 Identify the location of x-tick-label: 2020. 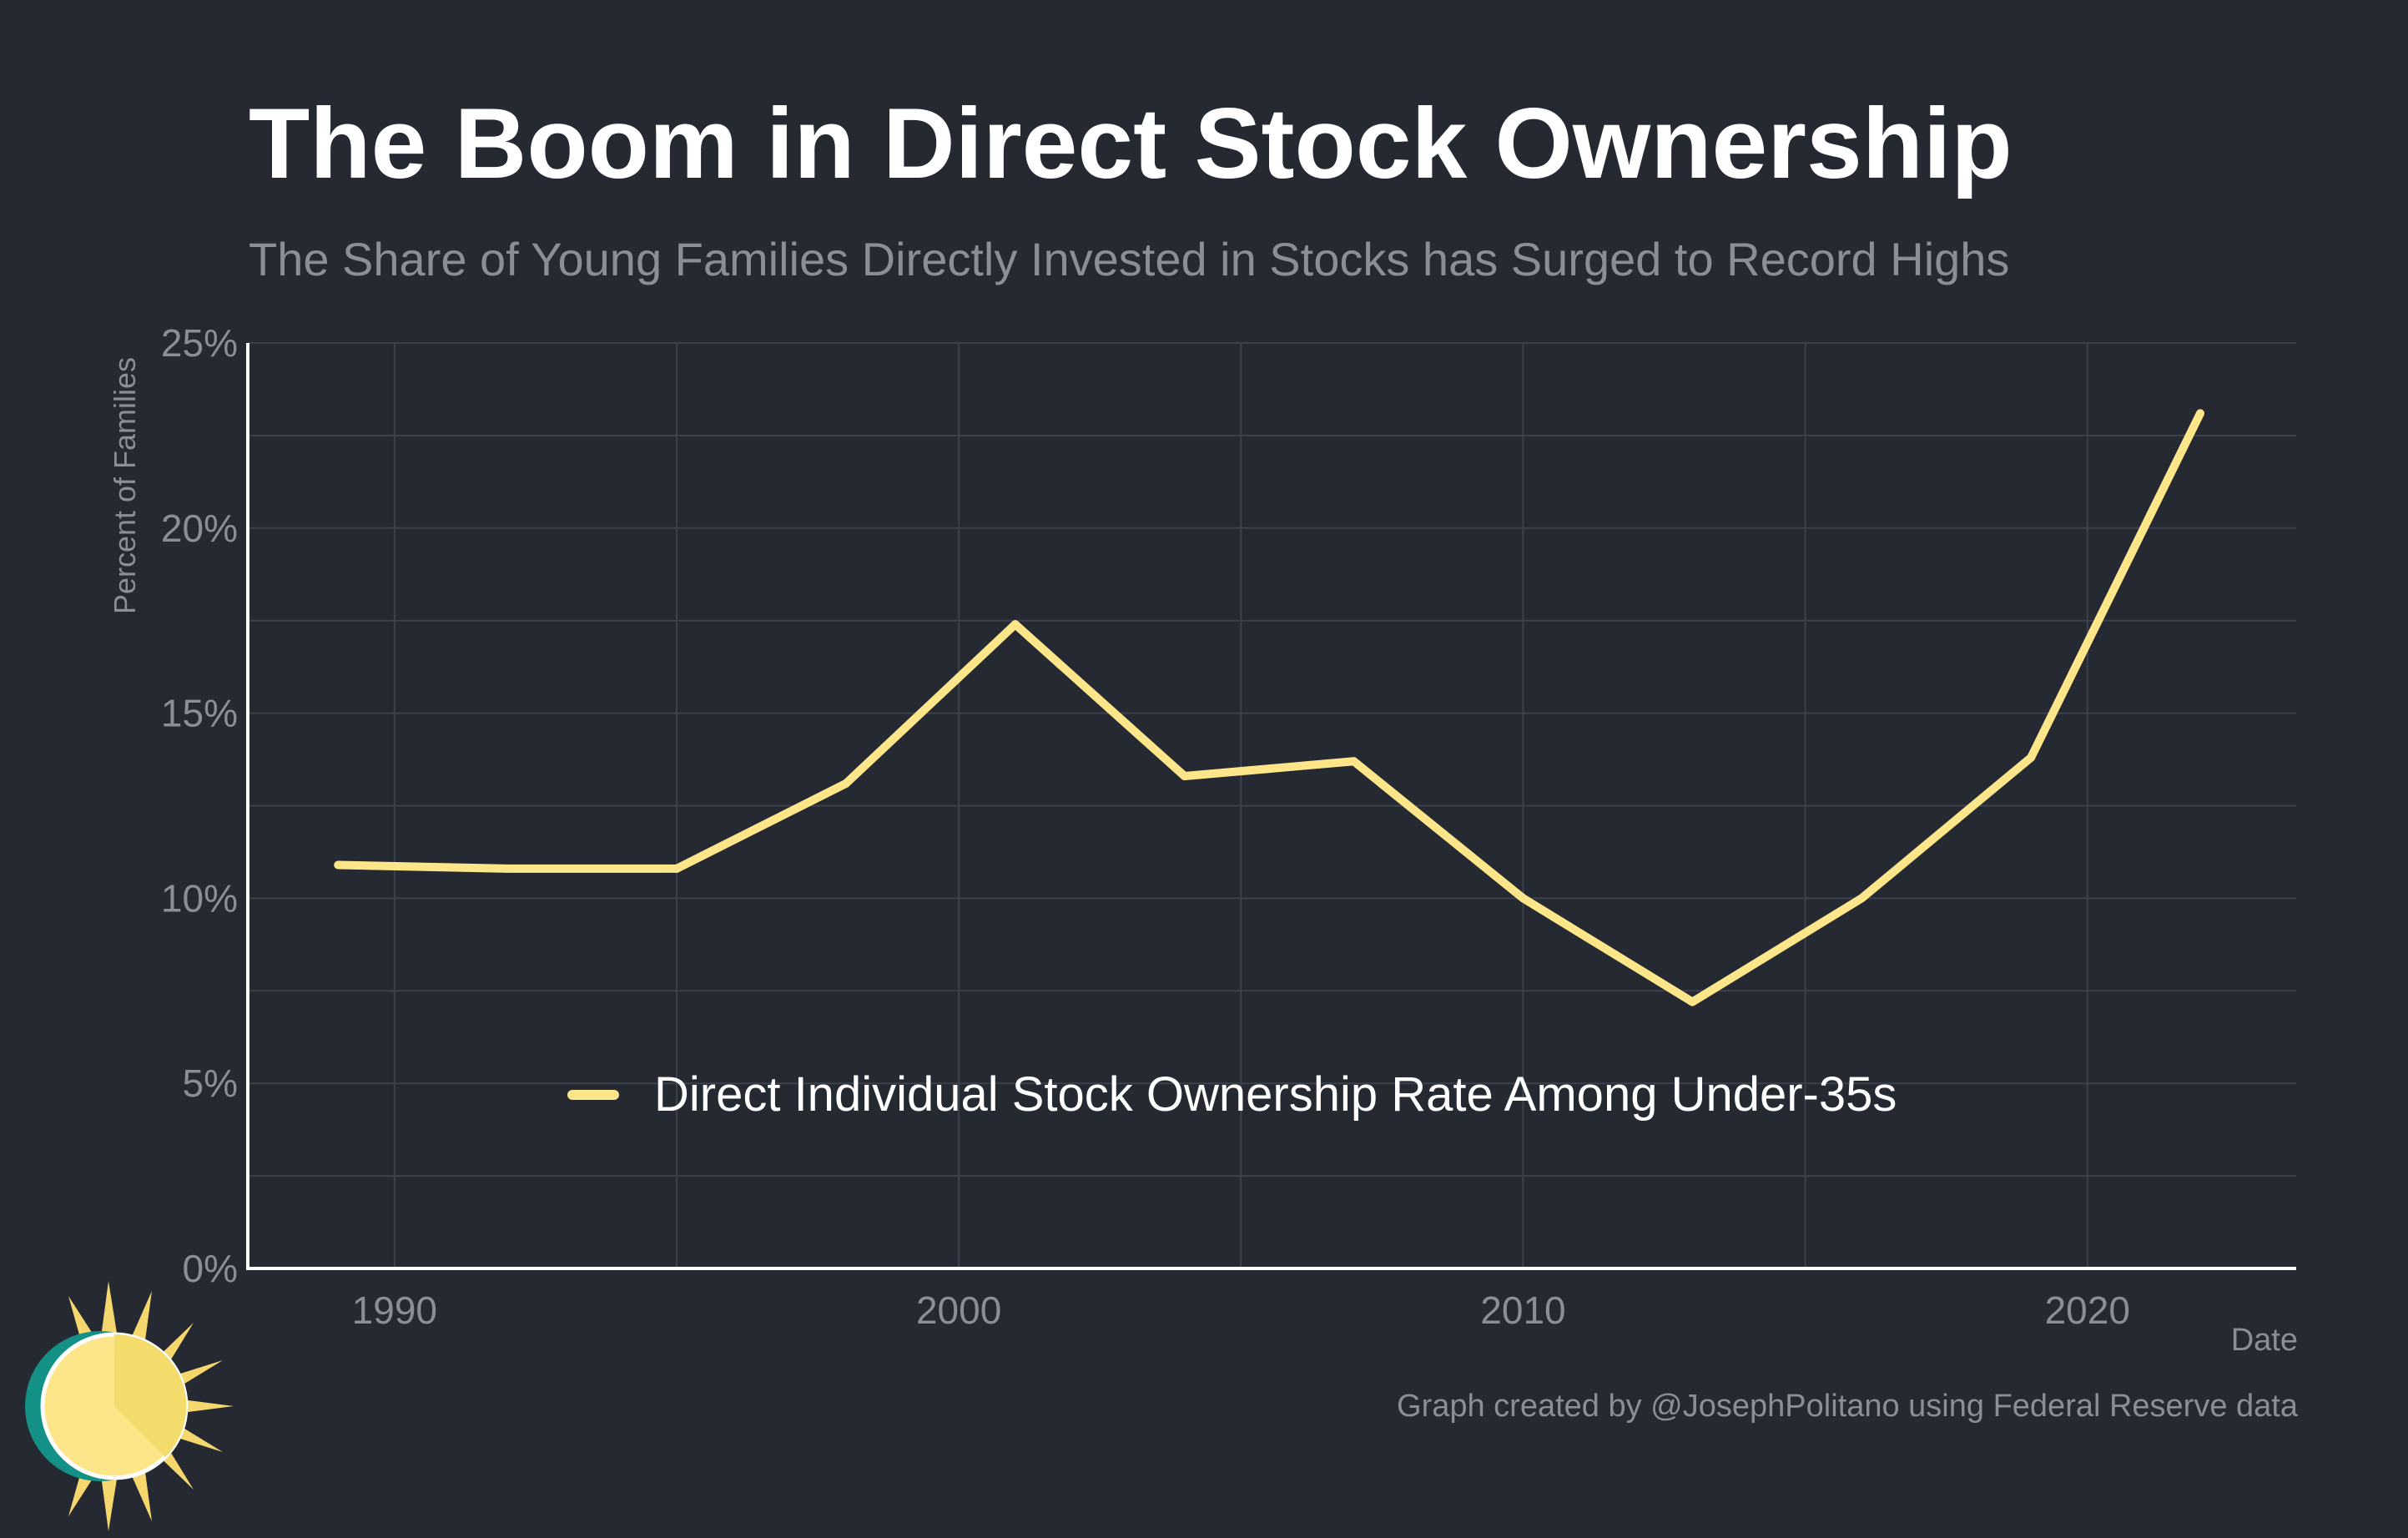
(2087, 1310).